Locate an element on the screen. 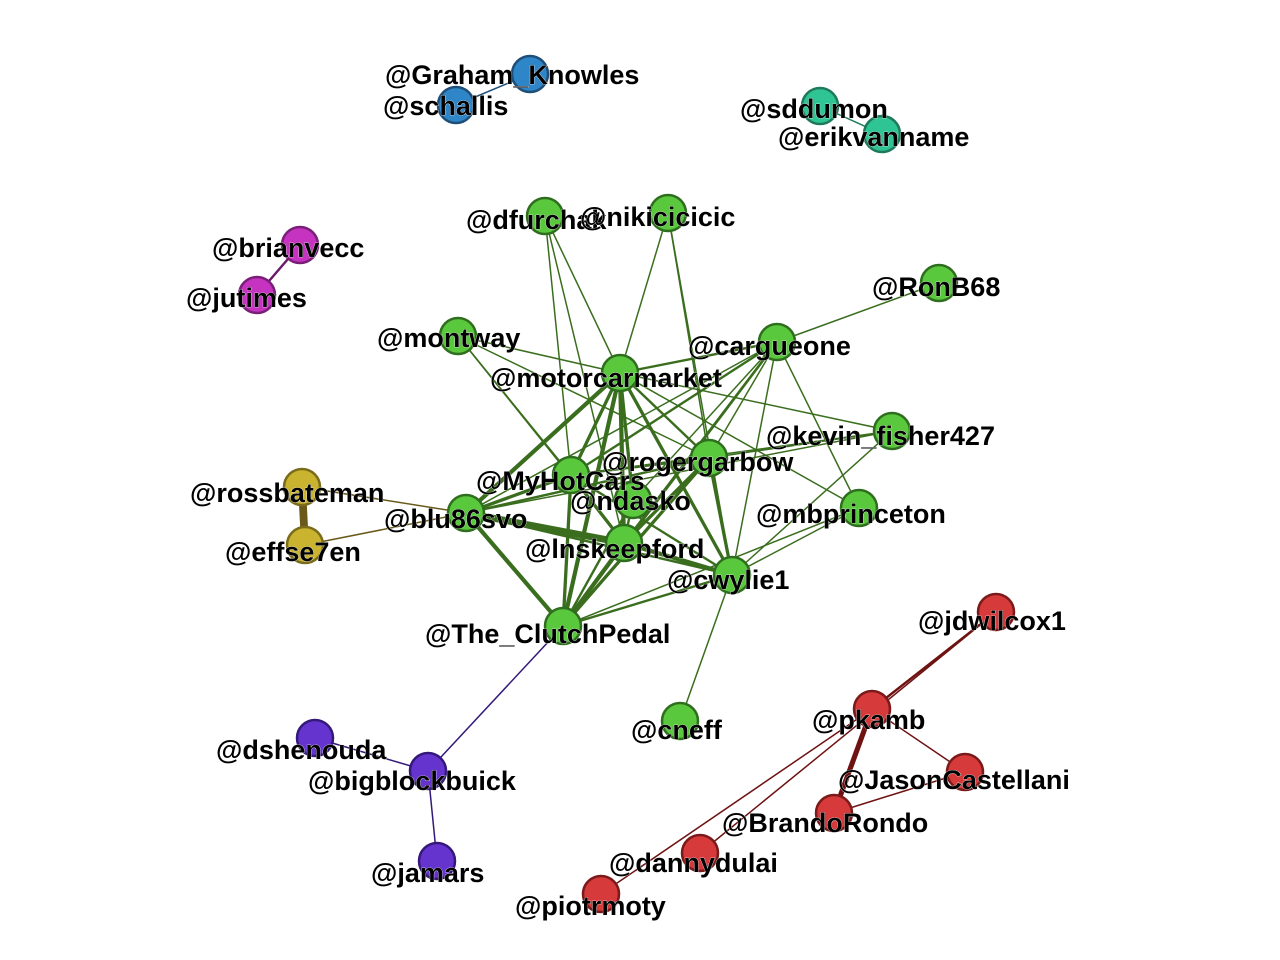 The image size is (1280, 960). node-label-jamars: @jamars is located at coordinates (427, 873).